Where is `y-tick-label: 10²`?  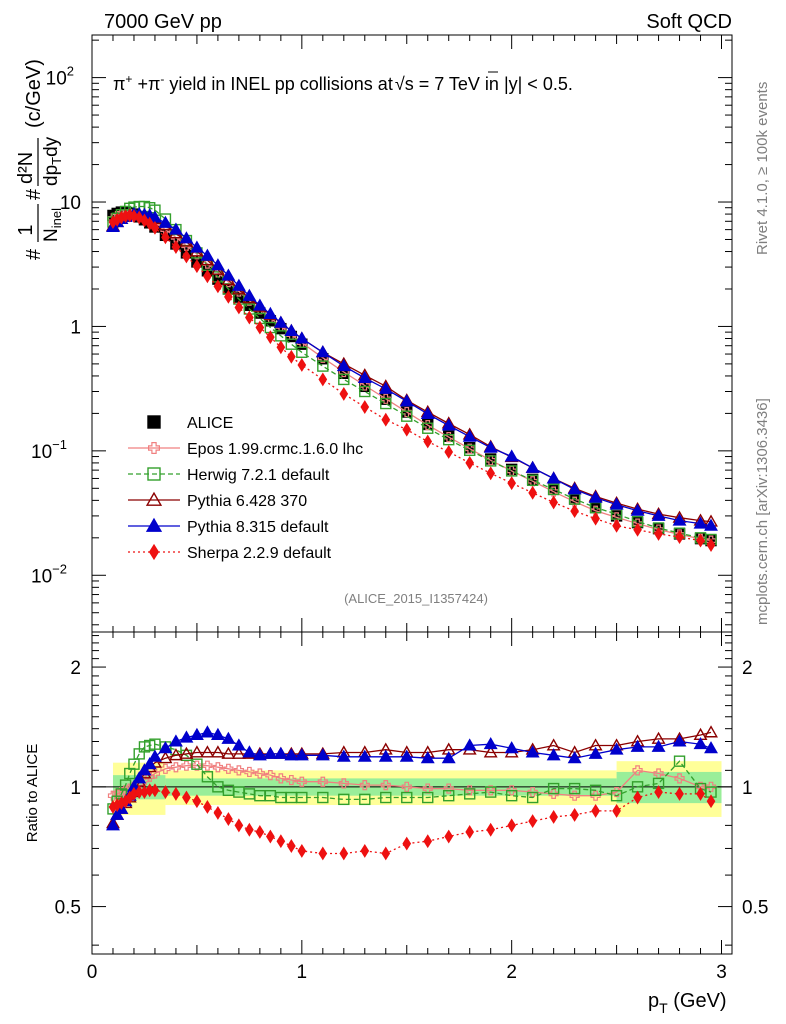 y-tick-label: 10² is located at coordinates (60, 77).